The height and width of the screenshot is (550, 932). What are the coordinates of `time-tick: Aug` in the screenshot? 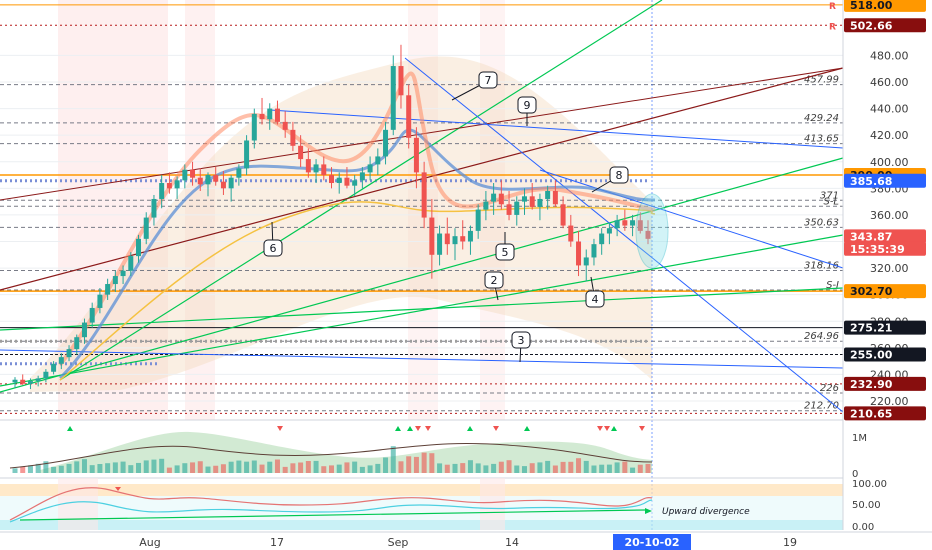 It's located at (149, 542).